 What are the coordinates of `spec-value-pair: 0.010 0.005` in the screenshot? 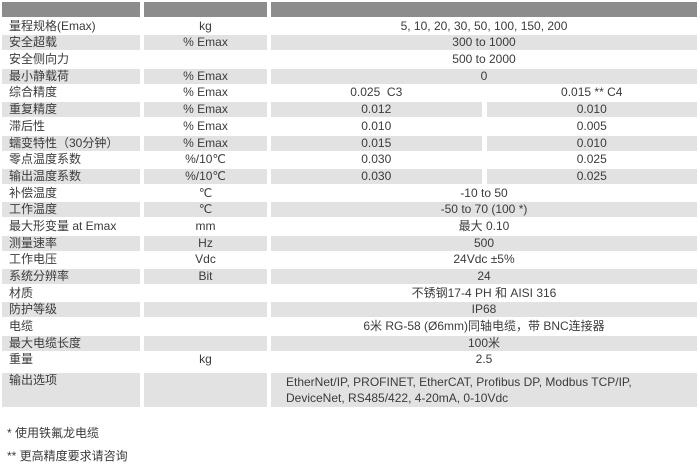 It's located at (484, 126).